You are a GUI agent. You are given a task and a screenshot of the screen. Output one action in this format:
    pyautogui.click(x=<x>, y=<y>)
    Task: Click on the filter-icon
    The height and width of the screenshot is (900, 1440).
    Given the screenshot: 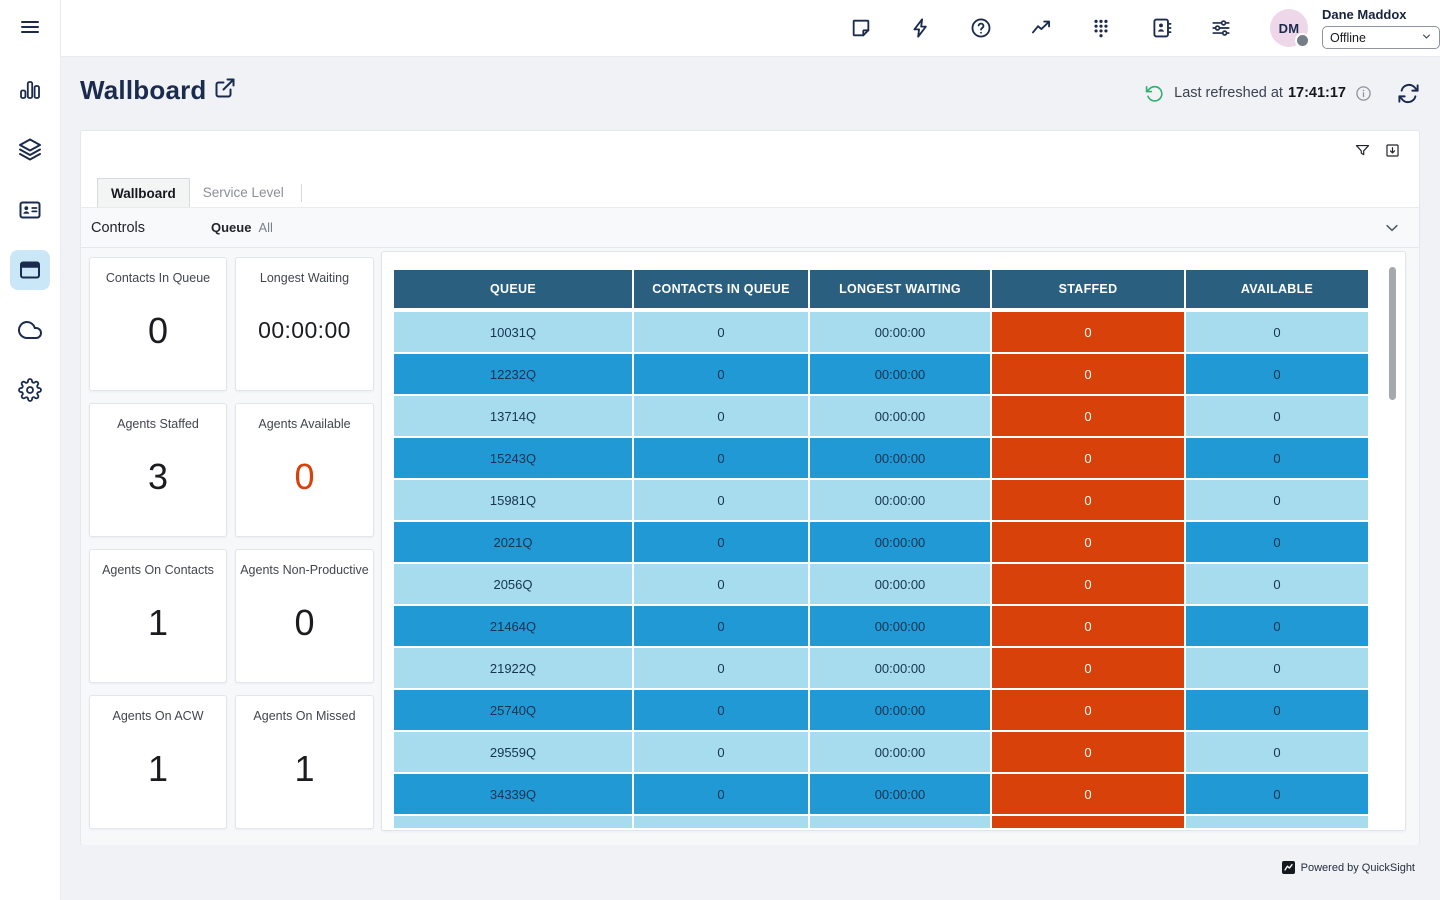 What is the action you would take?
    pyautogui.click(x=1362, y=150)
    